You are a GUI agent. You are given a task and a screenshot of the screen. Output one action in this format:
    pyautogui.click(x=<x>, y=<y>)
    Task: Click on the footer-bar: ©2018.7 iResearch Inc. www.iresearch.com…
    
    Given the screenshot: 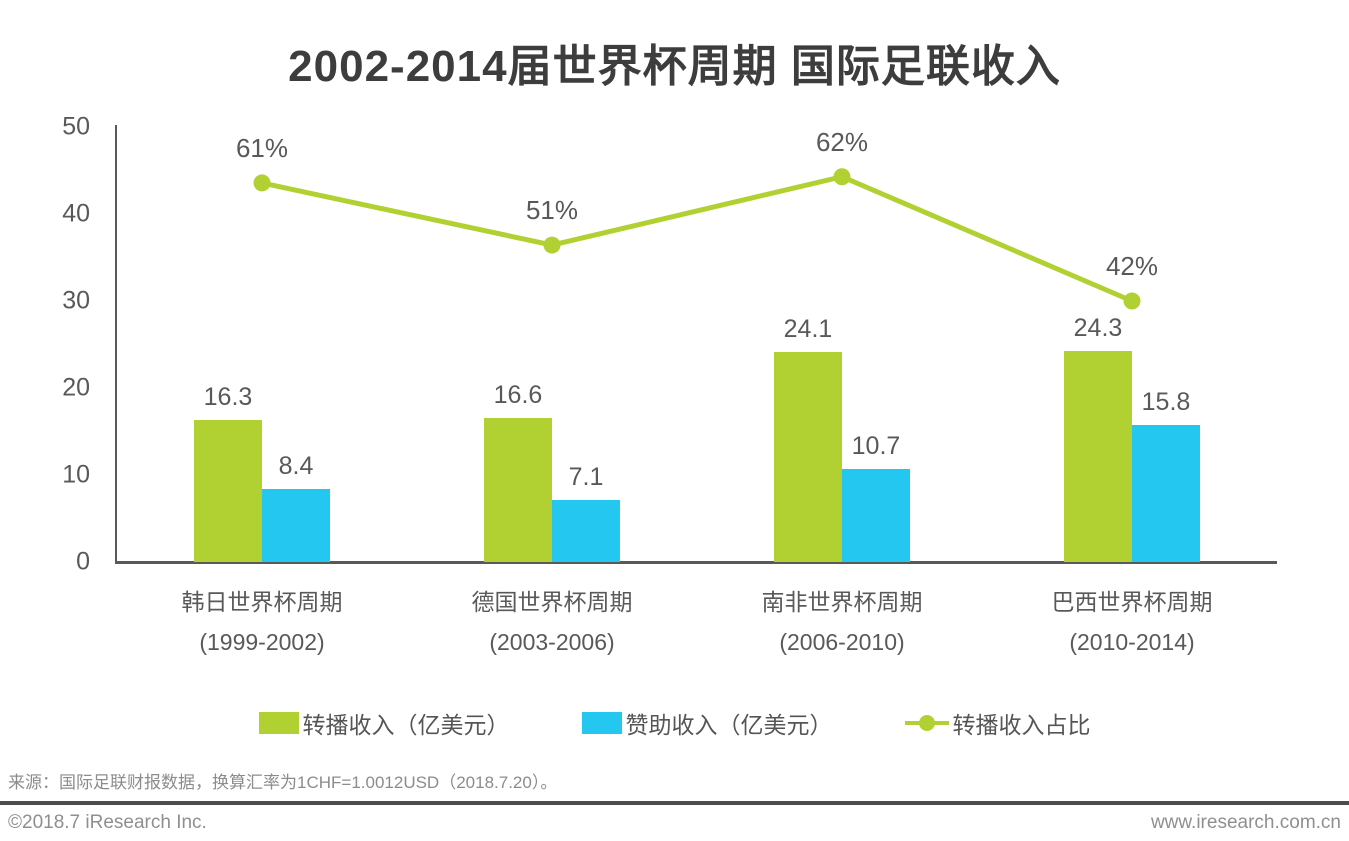 What is the action you would take?
    pyautogui.click(x=674, y=823)
    